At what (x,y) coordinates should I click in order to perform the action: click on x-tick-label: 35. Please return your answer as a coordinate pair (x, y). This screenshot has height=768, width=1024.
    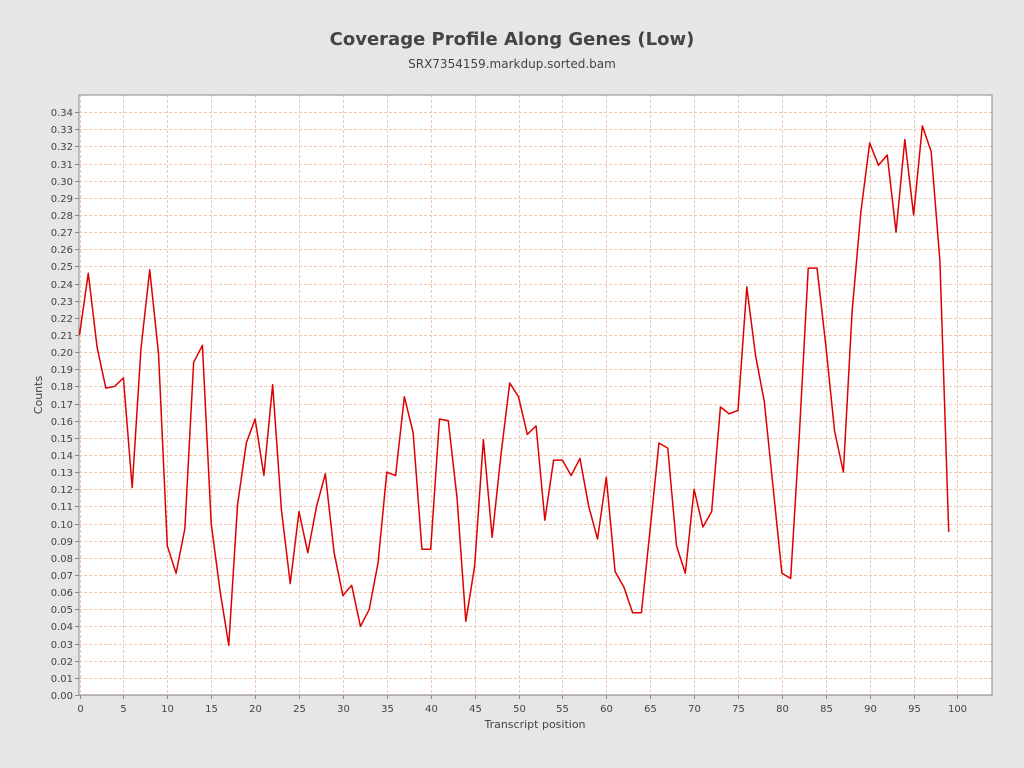
    Looking at the image, I should click on (387, 709).